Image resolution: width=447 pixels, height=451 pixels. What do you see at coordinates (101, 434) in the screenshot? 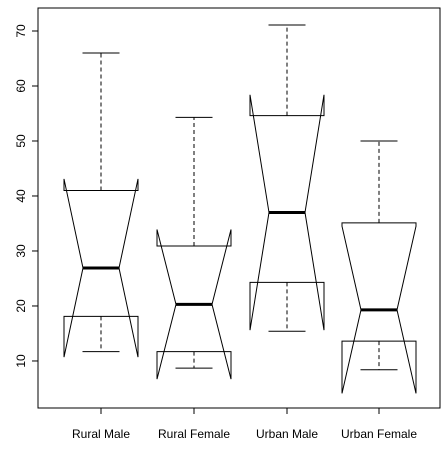
I see `x-tick-label: Rural Male` at bounding box center [101, 434].